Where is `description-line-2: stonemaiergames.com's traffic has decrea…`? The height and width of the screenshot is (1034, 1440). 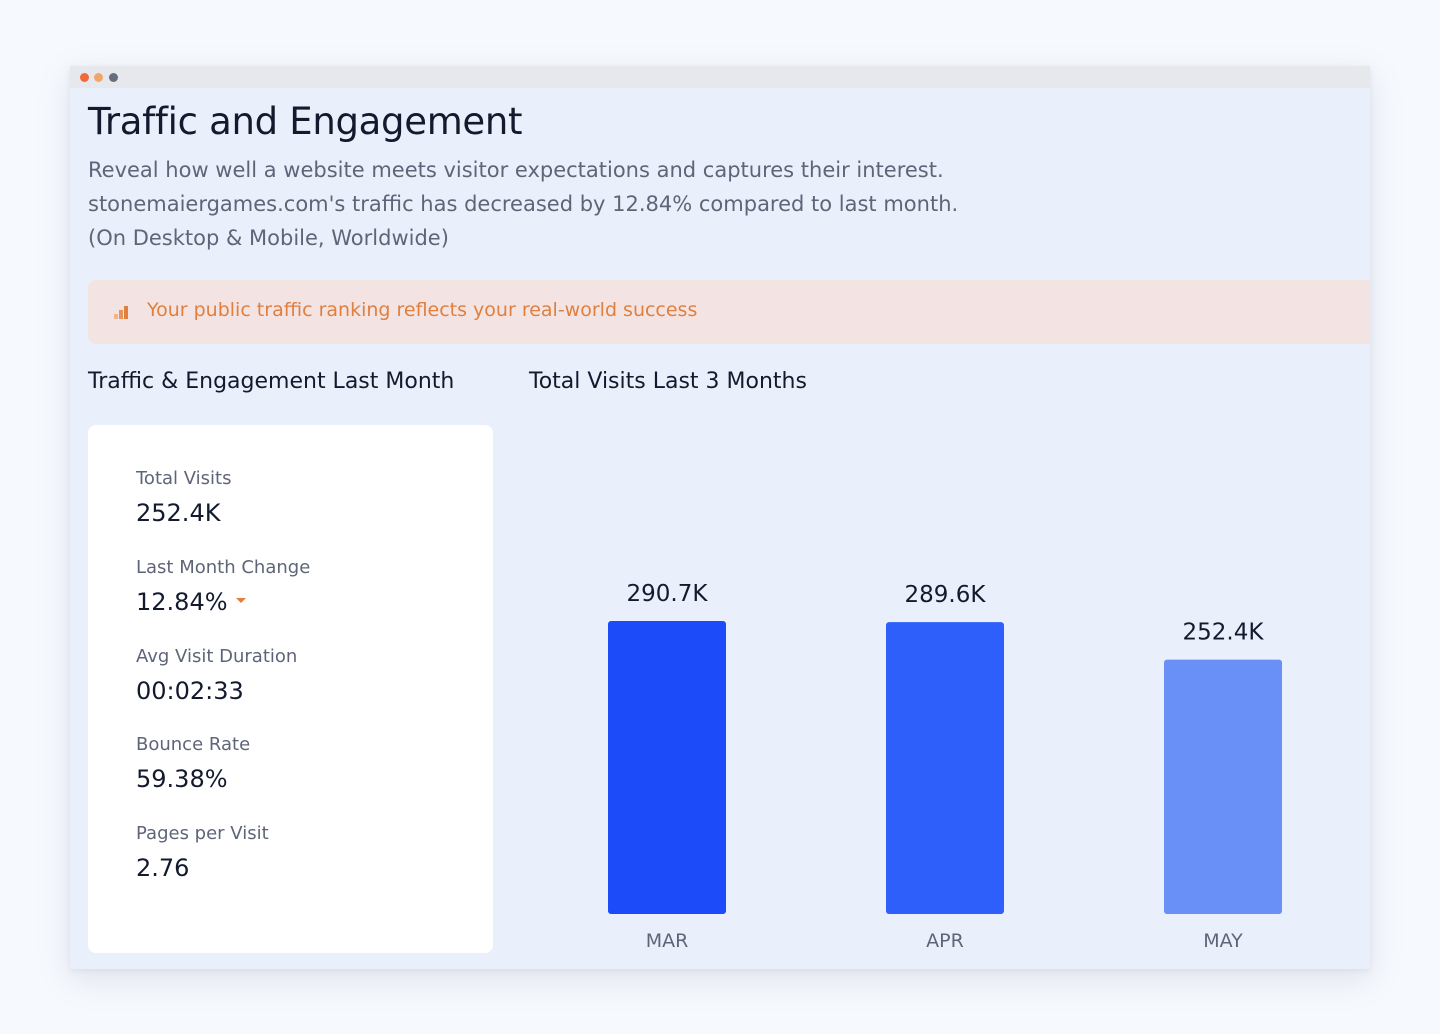 description-line-2: stonemaiergames.com's traffic has decrea… is located at coordinates (523, 204).